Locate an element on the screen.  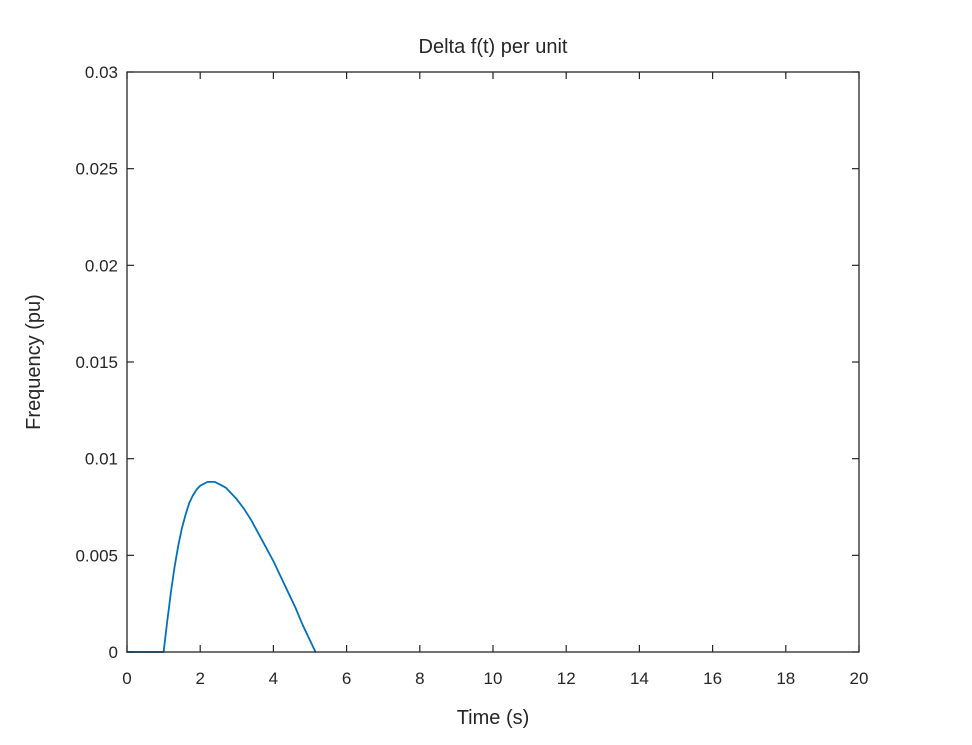
chart-title: Delta f(t) per unit is located at coordinates (493, 47).